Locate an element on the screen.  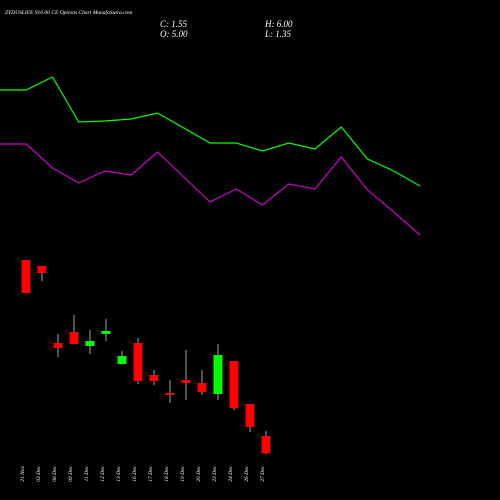
x-tick-label: 06 Dec is located at coordinates (55, 473).